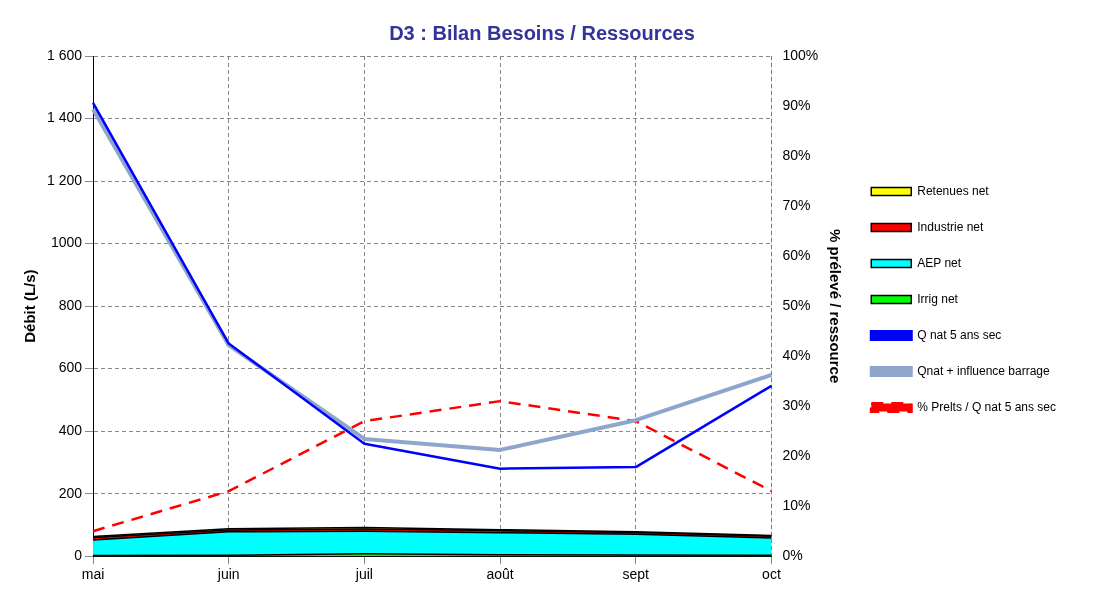 This screenshot has height=599, width=1114. What do you see at coordinates (542, 32) in the screenshot?
I see `chart-title: D3 : Bilan Besoins / Ressources` at bounding box center [542, 32].